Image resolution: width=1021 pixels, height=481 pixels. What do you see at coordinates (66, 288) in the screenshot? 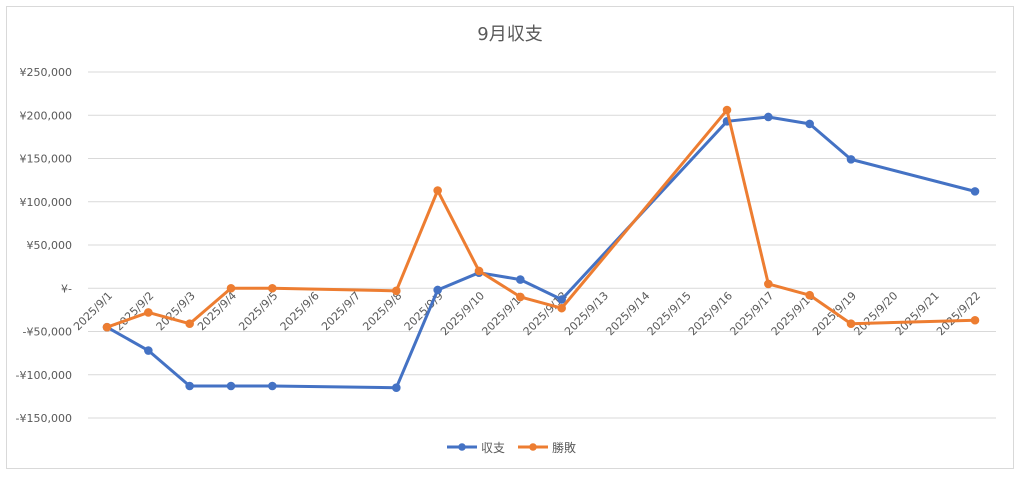
I see `y-tick-label: ¥-` at bounding box center [66, 288].